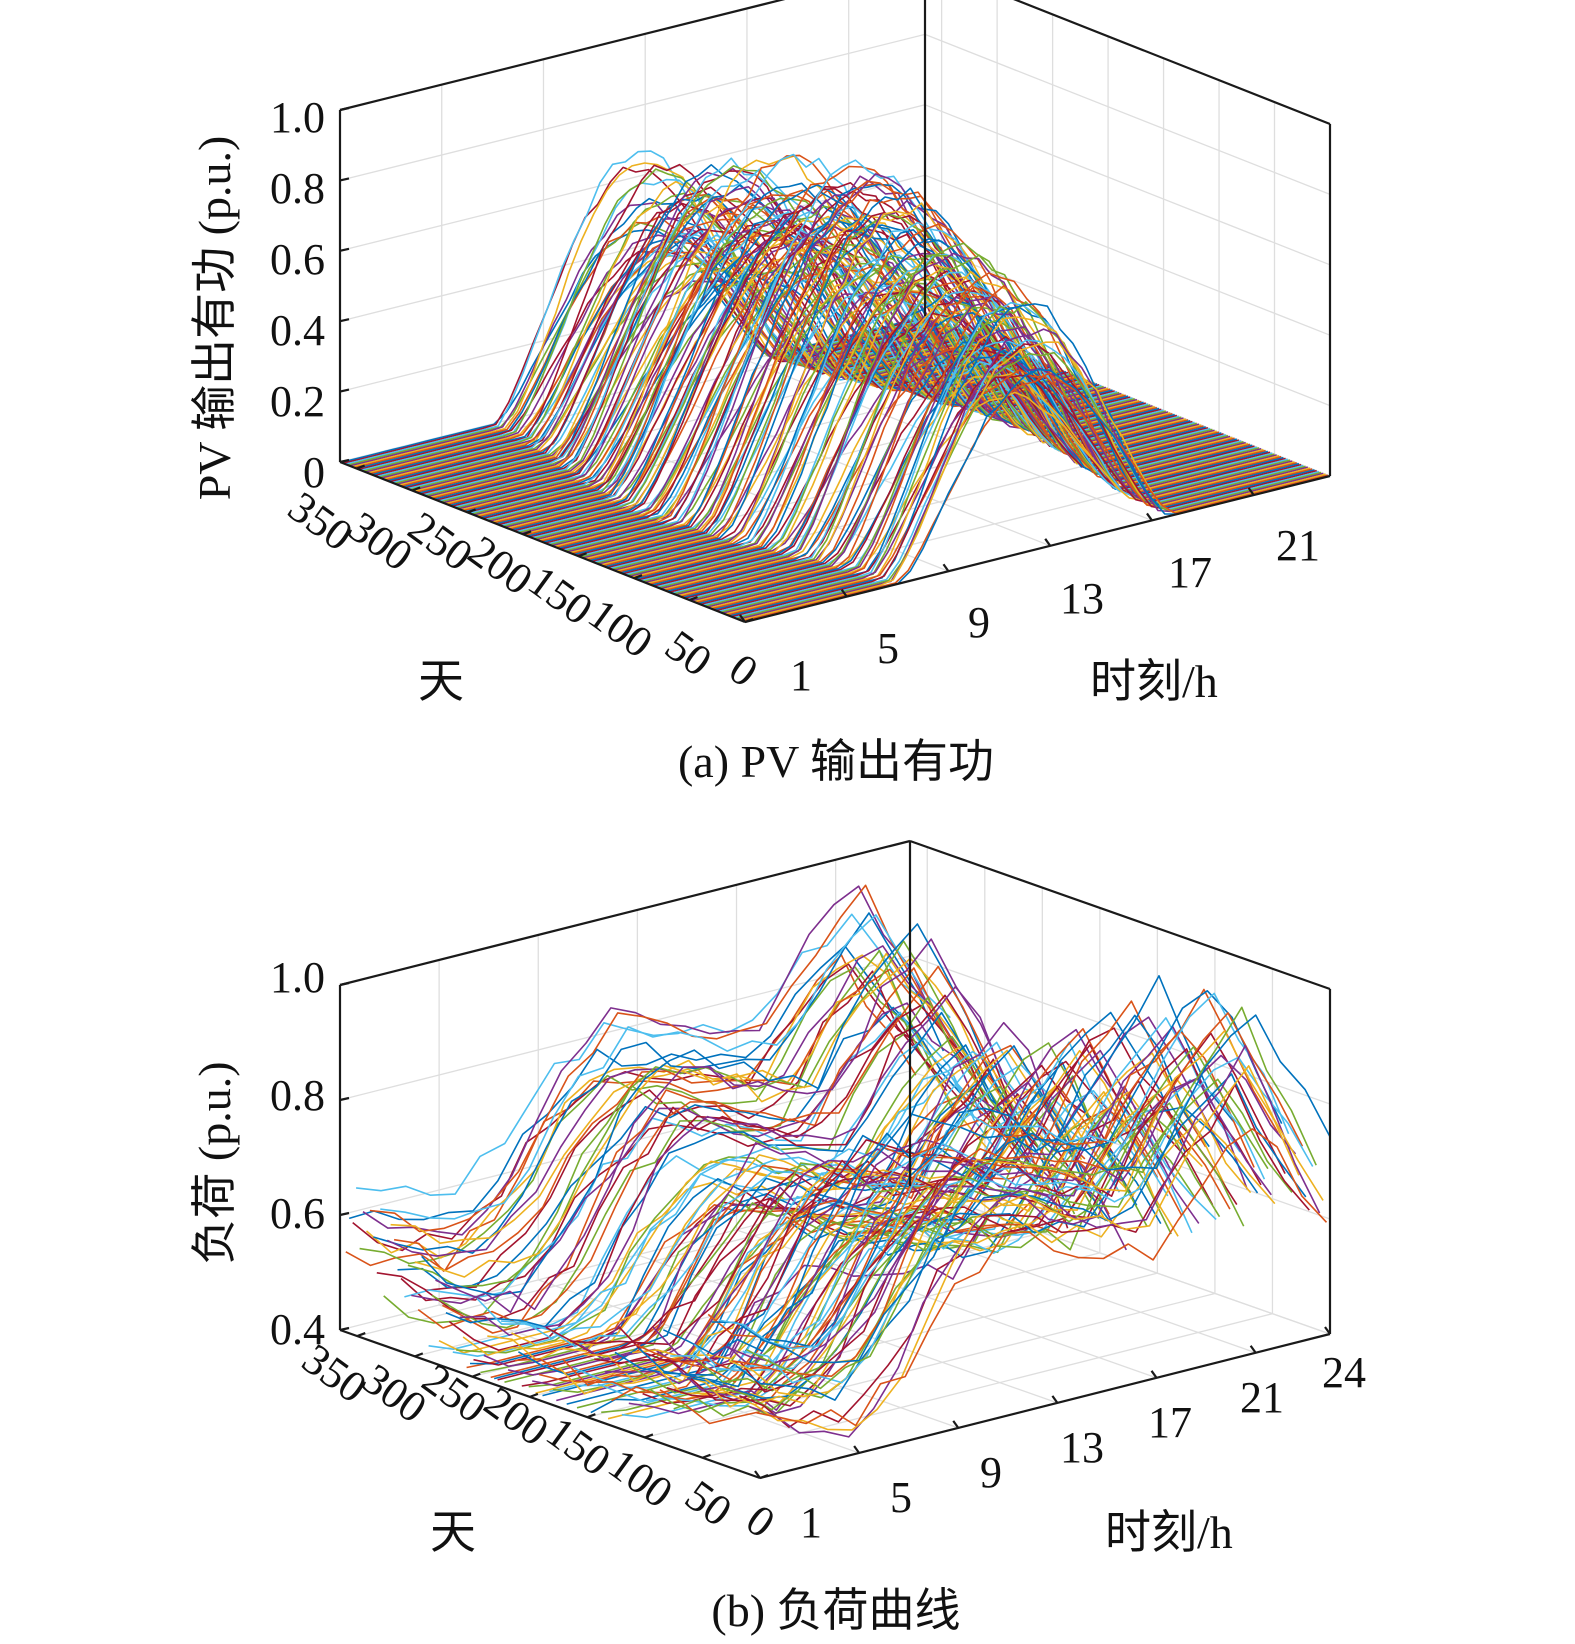 The height and width of the screenshot is (1644, 1575). I want to click on chart-b-x-tick: 17, so click(1170, 1422).